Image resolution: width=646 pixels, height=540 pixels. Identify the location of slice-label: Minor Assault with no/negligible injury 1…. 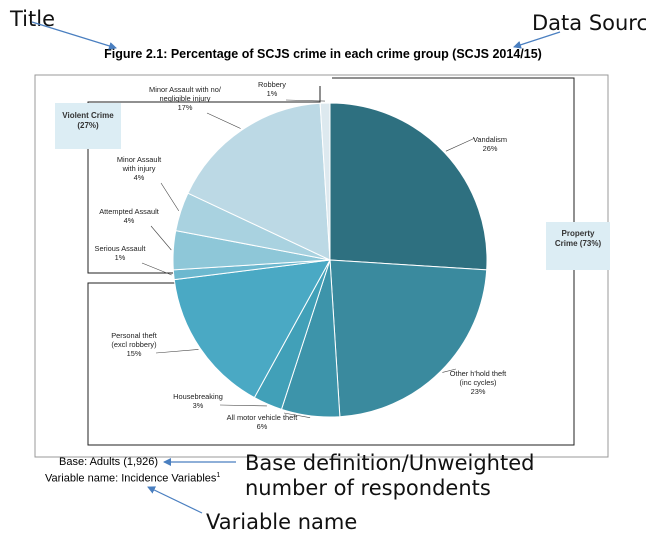
(185, 98).